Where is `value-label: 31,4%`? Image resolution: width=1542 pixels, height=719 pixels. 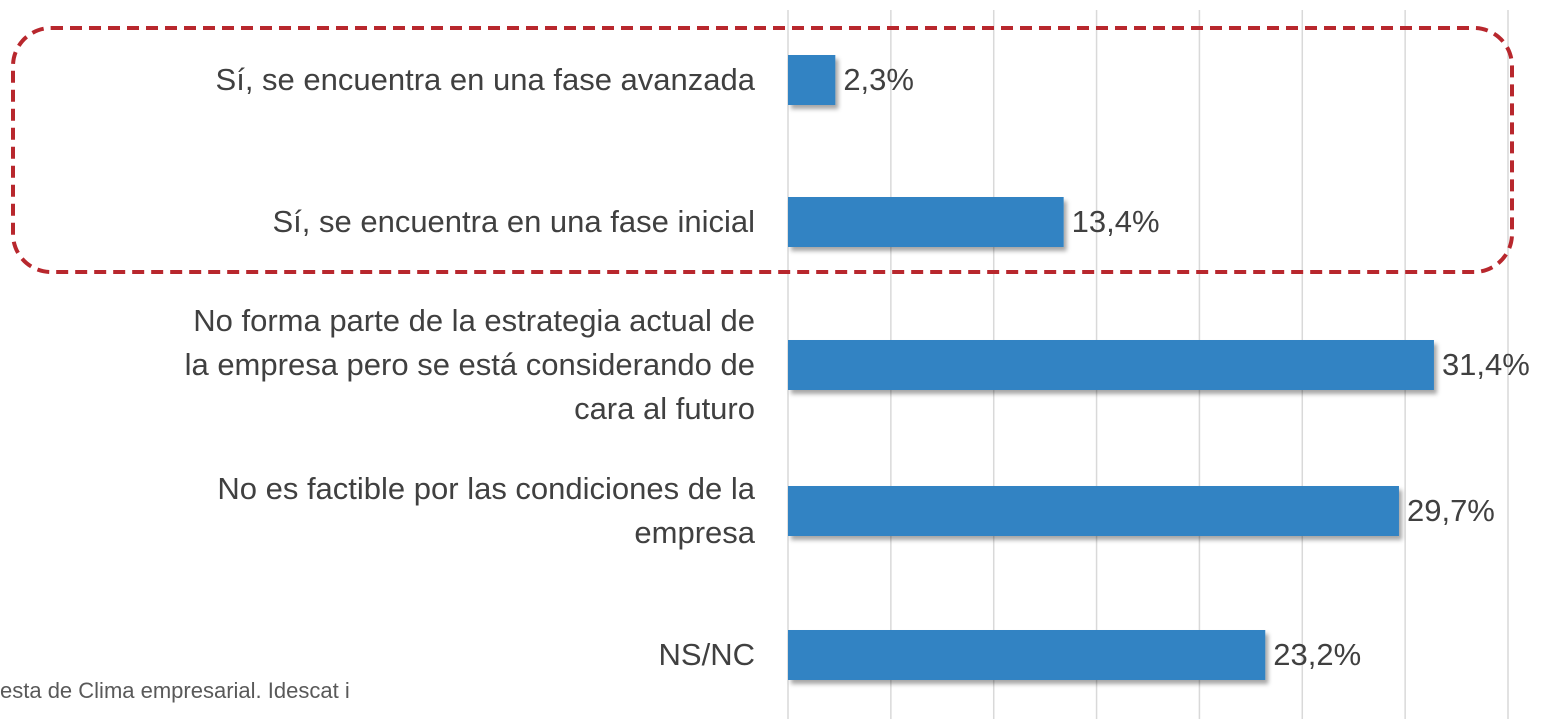
value-label: 31,4% is located at coordinates (1485, 364).